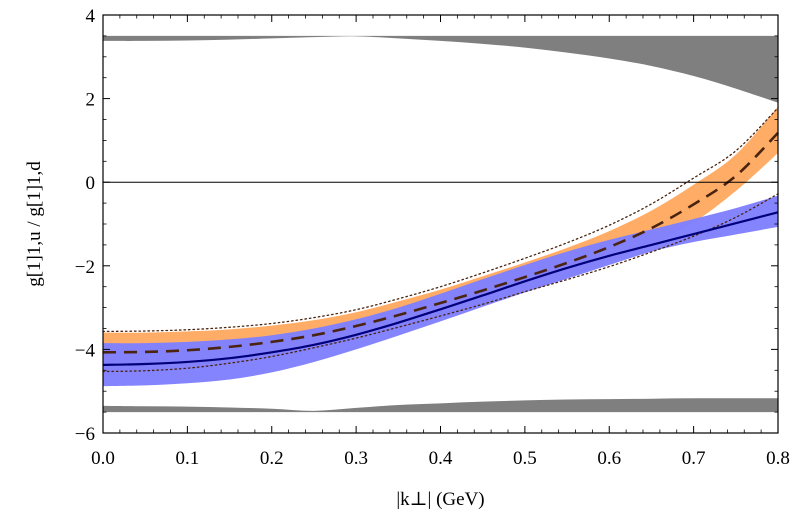  I want to click on x-tick-label: 0.0, so click(103, 458).